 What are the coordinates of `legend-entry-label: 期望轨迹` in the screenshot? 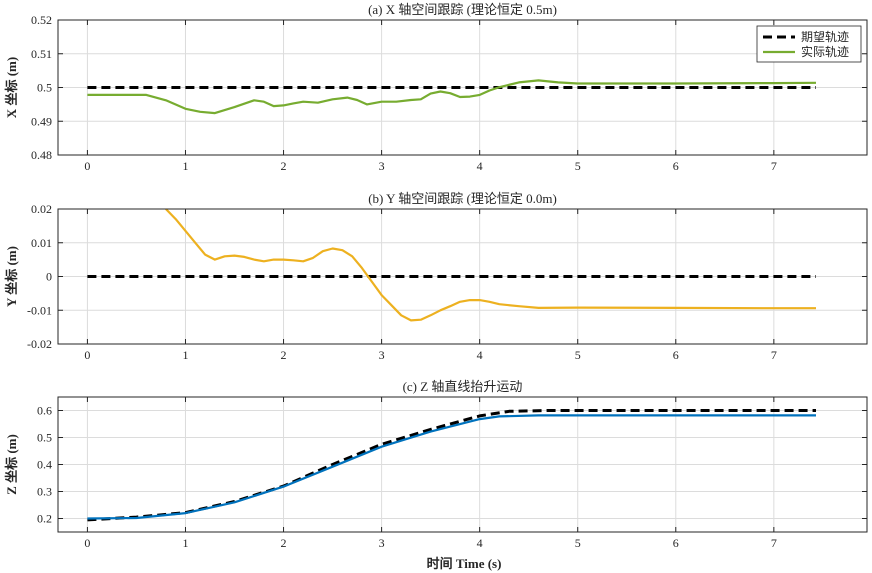 It's located at (825, 37).